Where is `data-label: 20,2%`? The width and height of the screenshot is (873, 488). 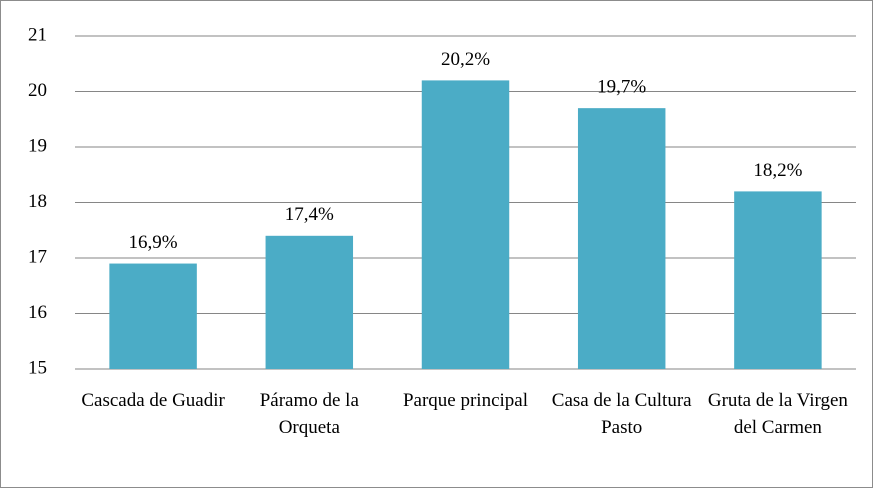 data-label: 20,2% is located at coordinates (465, 59).